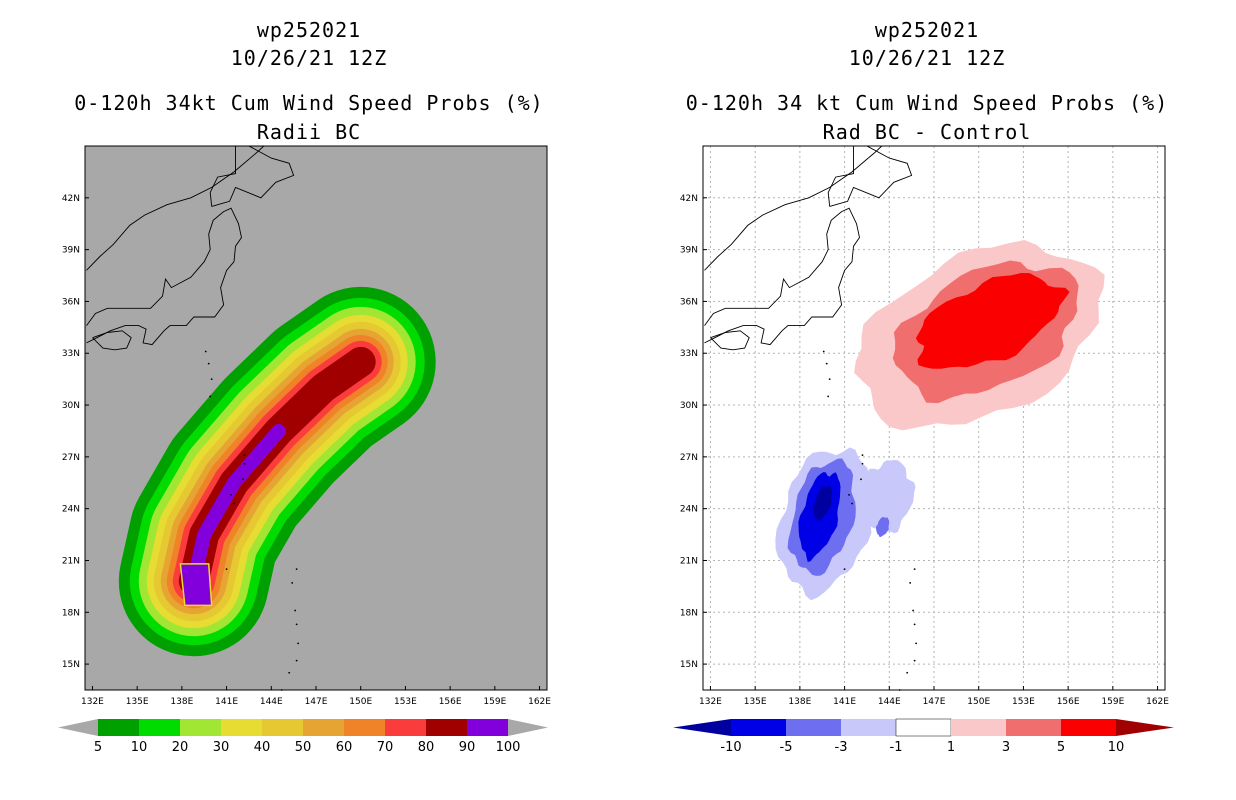 The height and width of the screenshot is (800, 1236). What do you see at coordinates (309, 132) in the screenshot?
I see `chart-subtitle: Radii BC` at bounding box center [309, 132].